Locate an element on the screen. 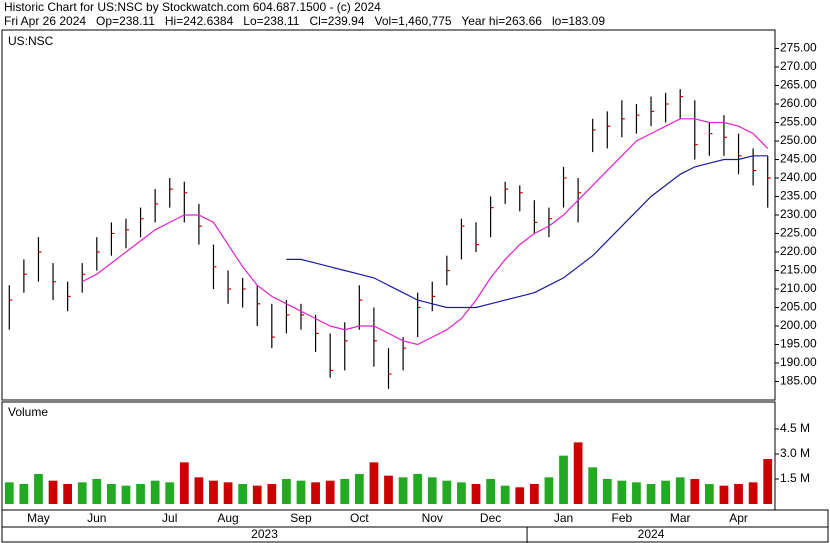 This screenshot has width=830, height=543. y-tick-label: 270.00 is located at coordinates (798, 66).